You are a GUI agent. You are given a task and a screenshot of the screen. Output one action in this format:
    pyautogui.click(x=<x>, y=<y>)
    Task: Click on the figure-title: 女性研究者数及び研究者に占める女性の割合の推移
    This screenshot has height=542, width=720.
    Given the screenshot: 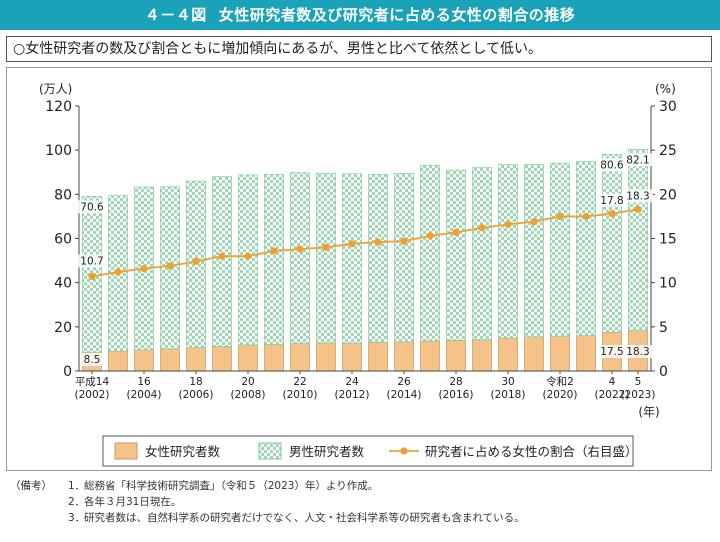 What is the action you would take?
    pyautogui.click(x=397, y=15)
    